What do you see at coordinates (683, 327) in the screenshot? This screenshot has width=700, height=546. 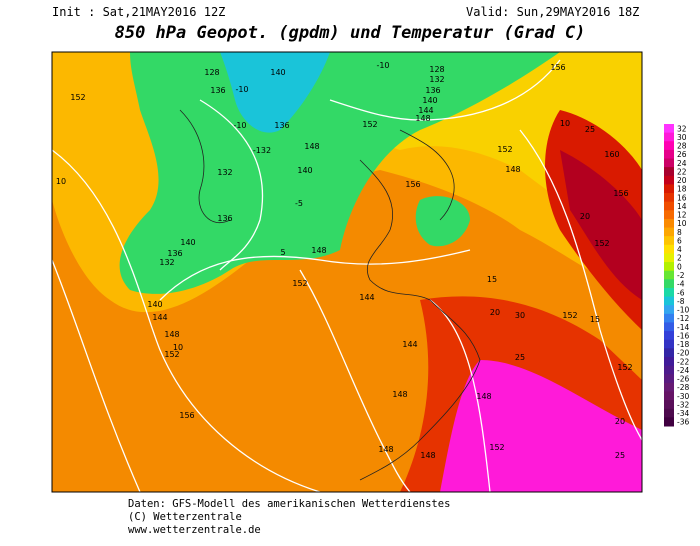 I see `colorbar-label: -14` at bounding box center [683, 327].